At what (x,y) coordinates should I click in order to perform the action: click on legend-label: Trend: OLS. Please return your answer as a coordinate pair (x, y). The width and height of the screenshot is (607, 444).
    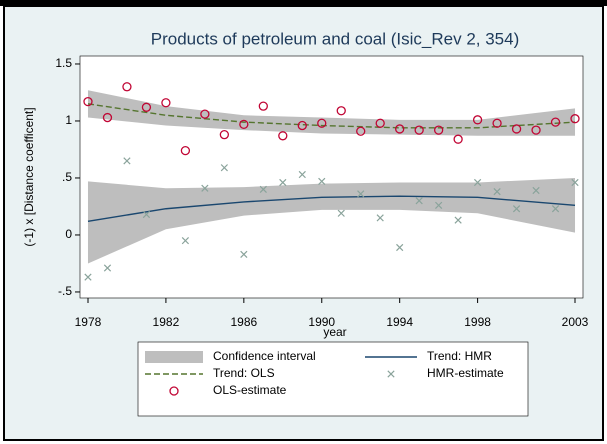
    Looking at the image, I should click on (244, 373).